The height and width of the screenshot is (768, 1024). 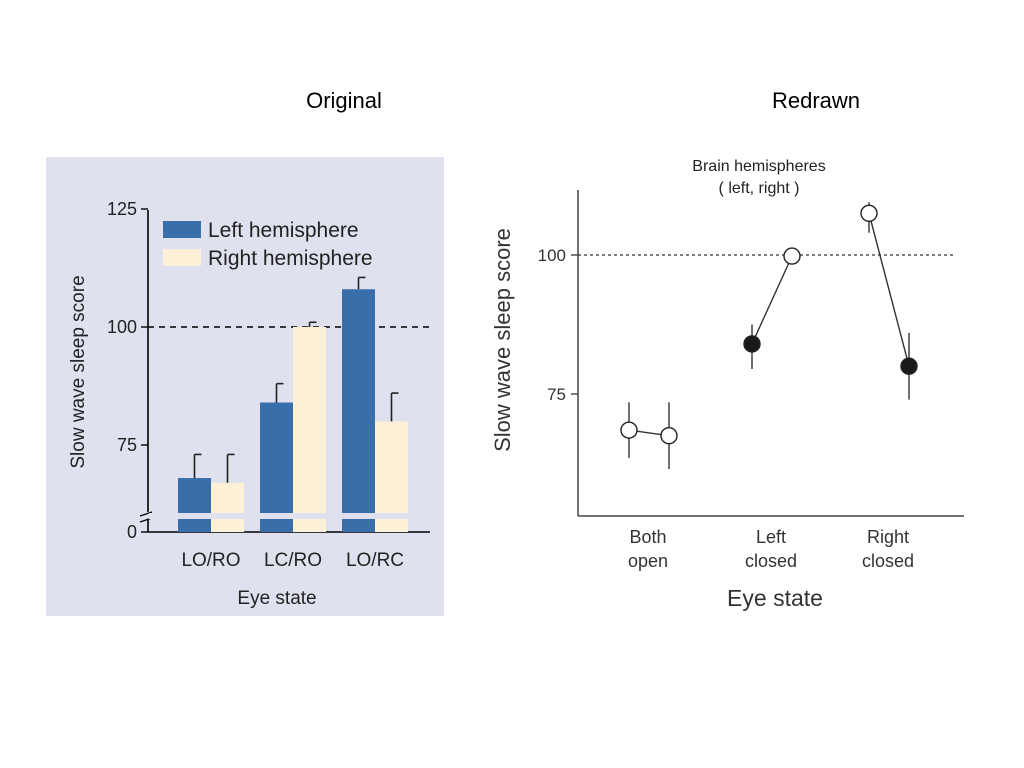 What do you see at coordinates (122, 209) in the screenshot?
I see `y-tick-label: 125` at bounding box center [122, 209].